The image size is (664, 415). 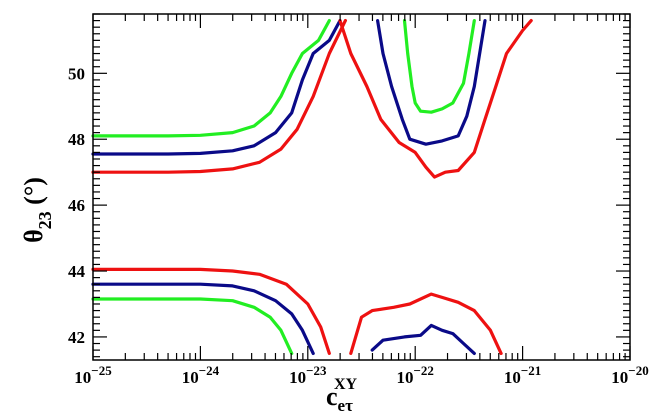 I want to click on x-tick-label: 10−25, so click(x=93, y=375).